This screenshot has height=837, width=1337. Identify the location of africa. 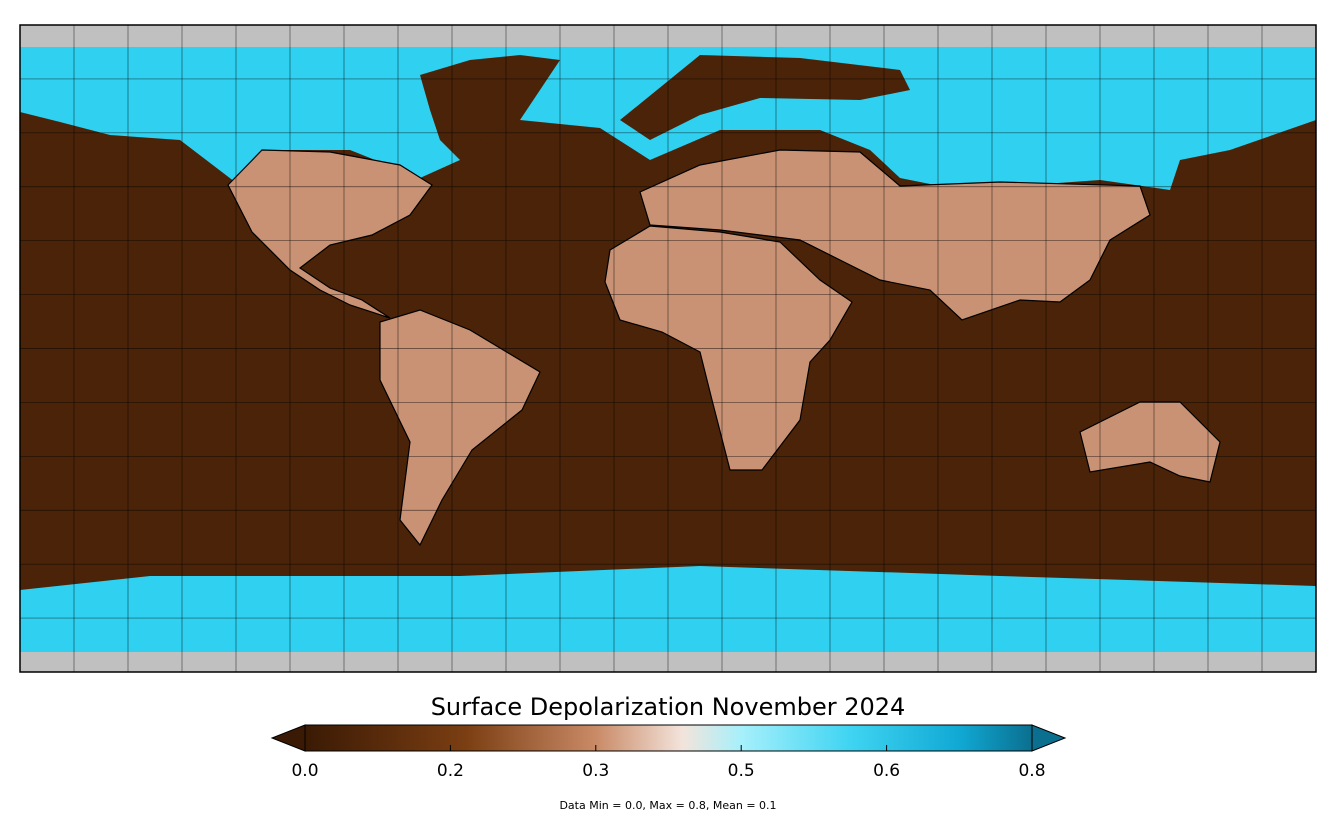
(728, 348).